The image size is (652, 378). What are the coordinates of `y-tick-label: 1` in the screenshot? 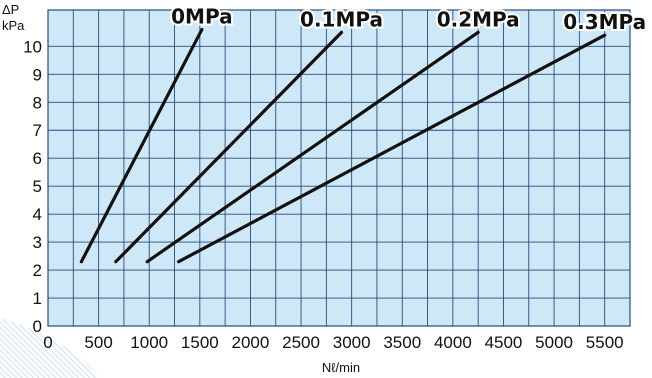 It's located at (37, 298).